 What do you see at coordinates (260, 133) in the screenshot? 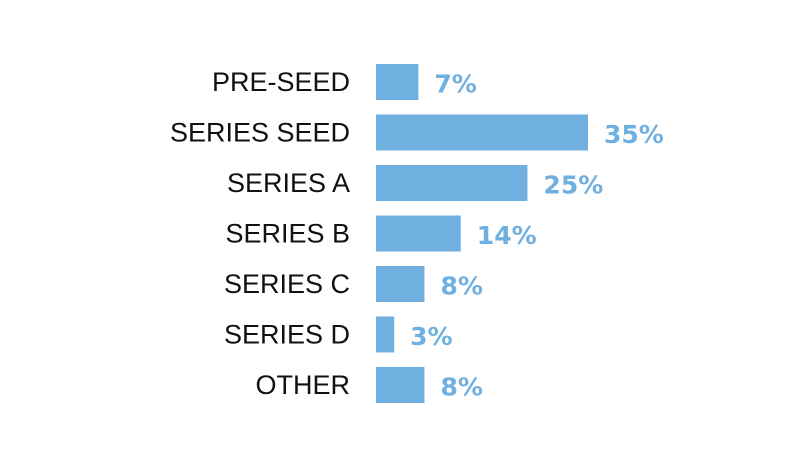
I see `category-label: SERIES SEED` at bounding box center [260, 133].